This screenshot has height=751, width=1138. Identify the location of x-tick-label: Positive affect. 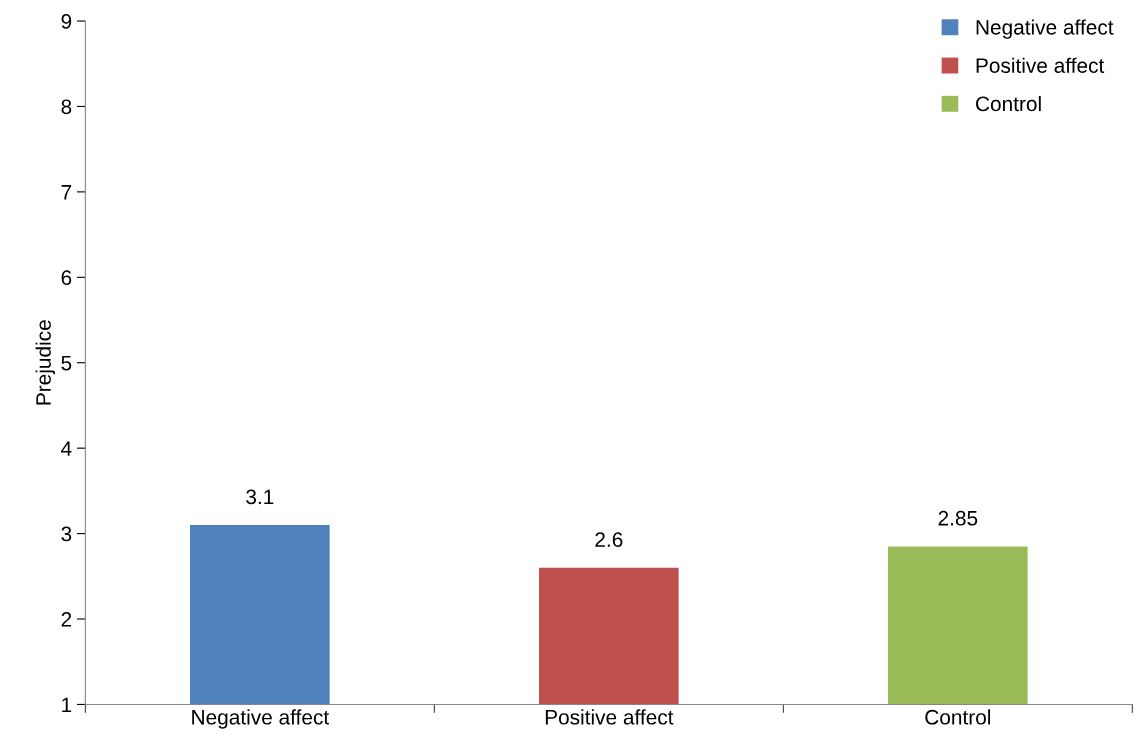
(609, 717).